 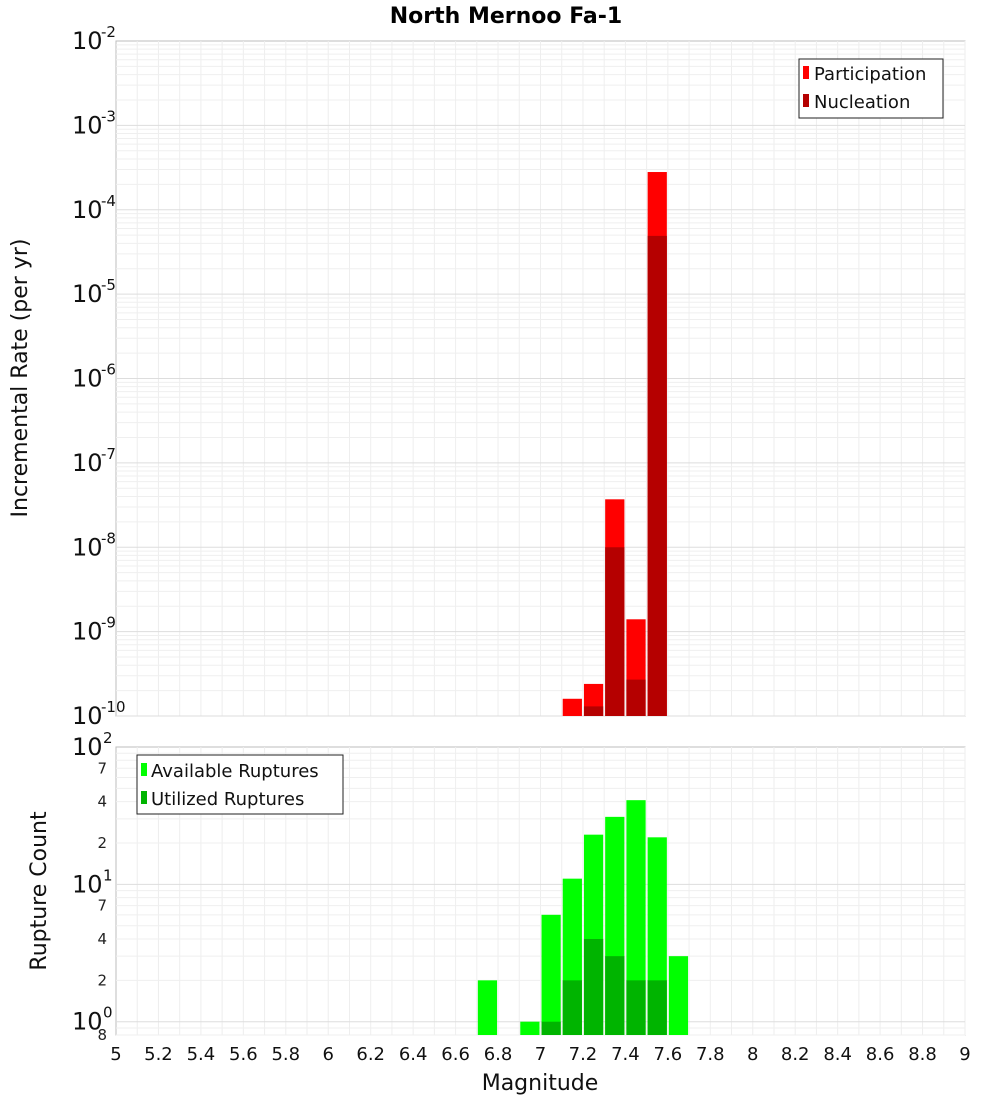 What do you see at coordinates (108, 454) in the screenshot?
I see `top-y-tick-exponent: -7` at bounding box center [108, 454].